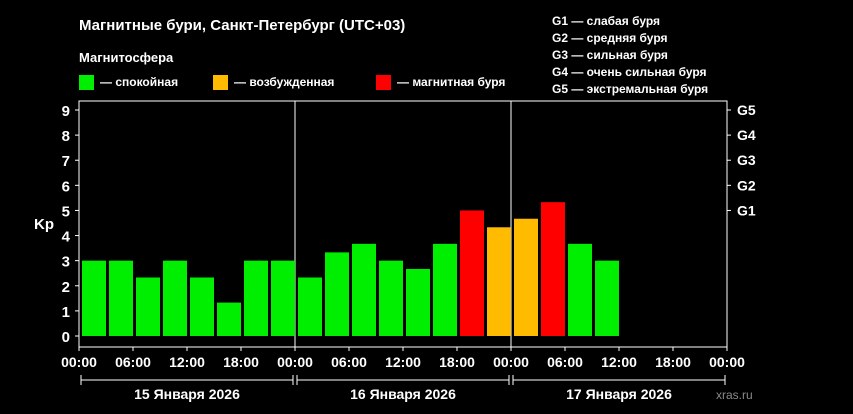 Image resolution: width=853 pixels, height=414 pixels. What do you see at coordinates (630, 89) in the screenshot?
I see `storm-level-g5: G5 — экстремальная буря` at bounding box center [630, 89].